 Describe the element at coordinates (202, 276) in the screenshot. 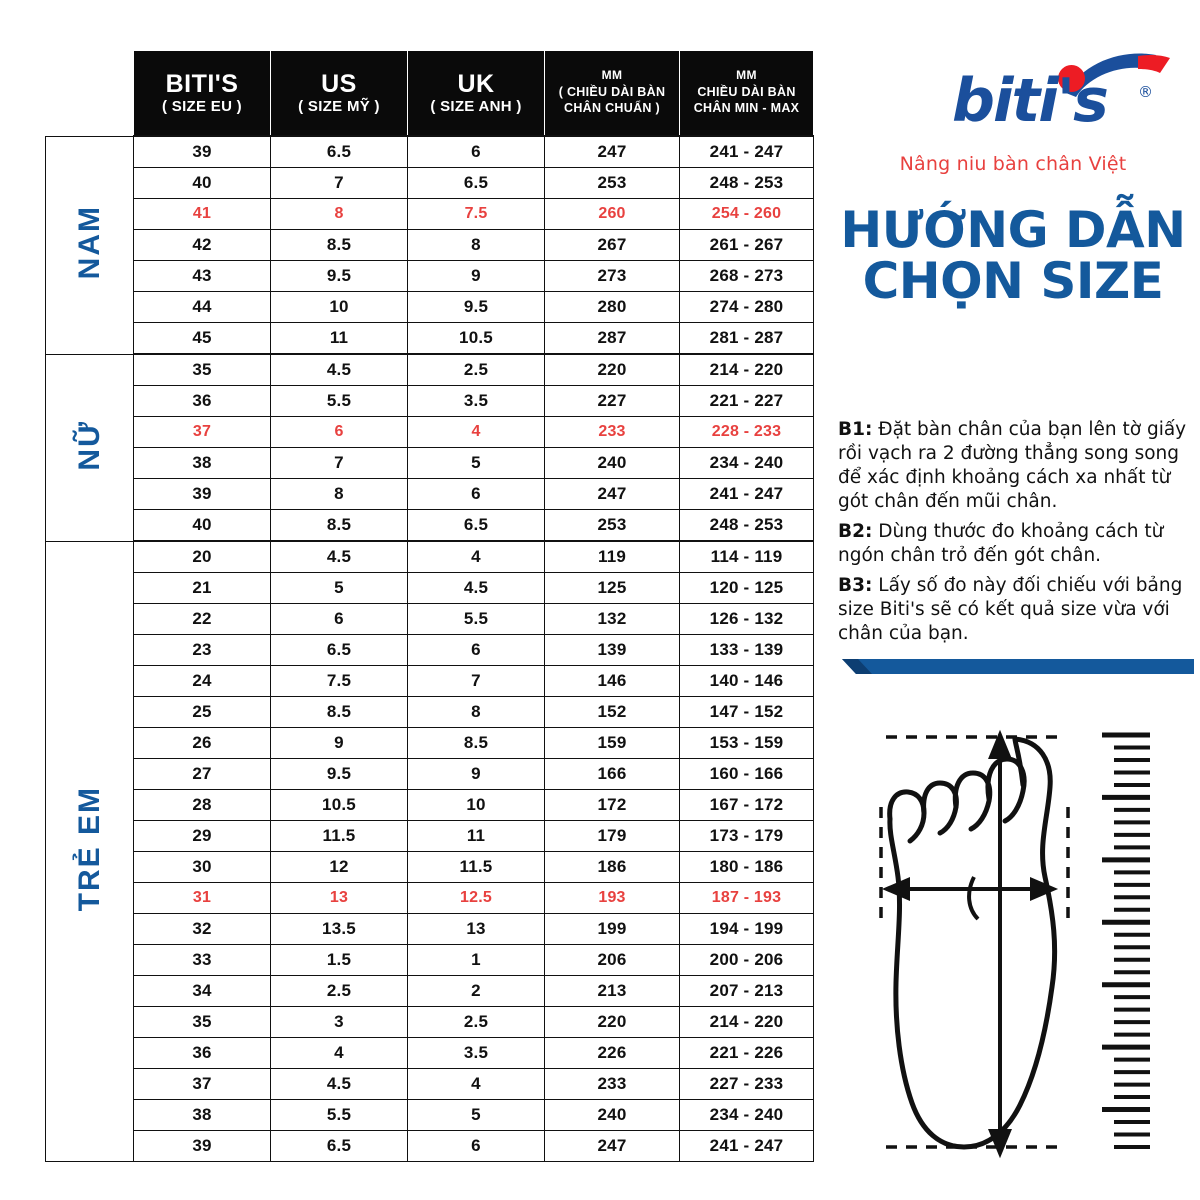

I see `cell-eu: 43` at that location.